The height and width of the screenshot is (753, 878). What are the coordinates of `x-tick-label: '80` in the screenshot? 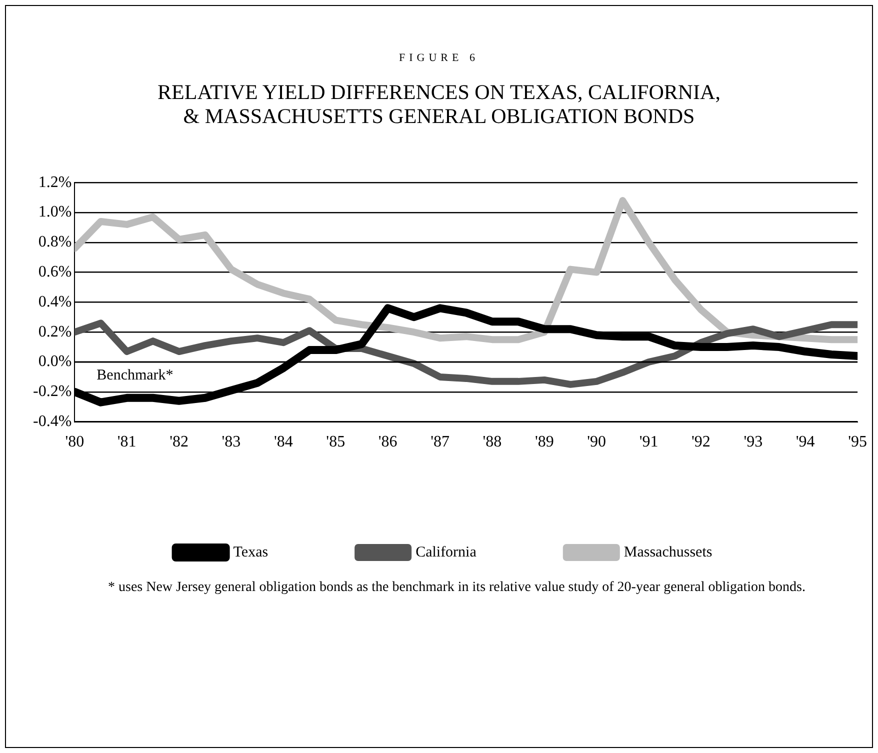 It's located at (74, 442).